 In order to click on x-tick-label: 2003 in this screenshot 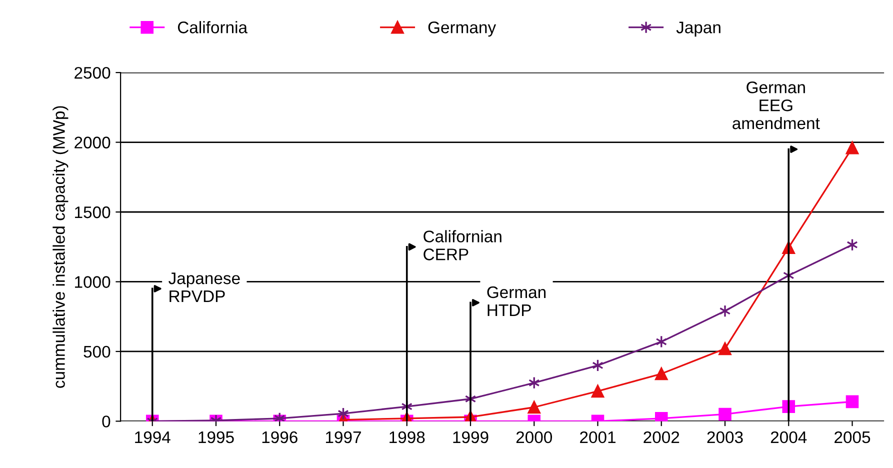, I will do `click(725, 437)`.